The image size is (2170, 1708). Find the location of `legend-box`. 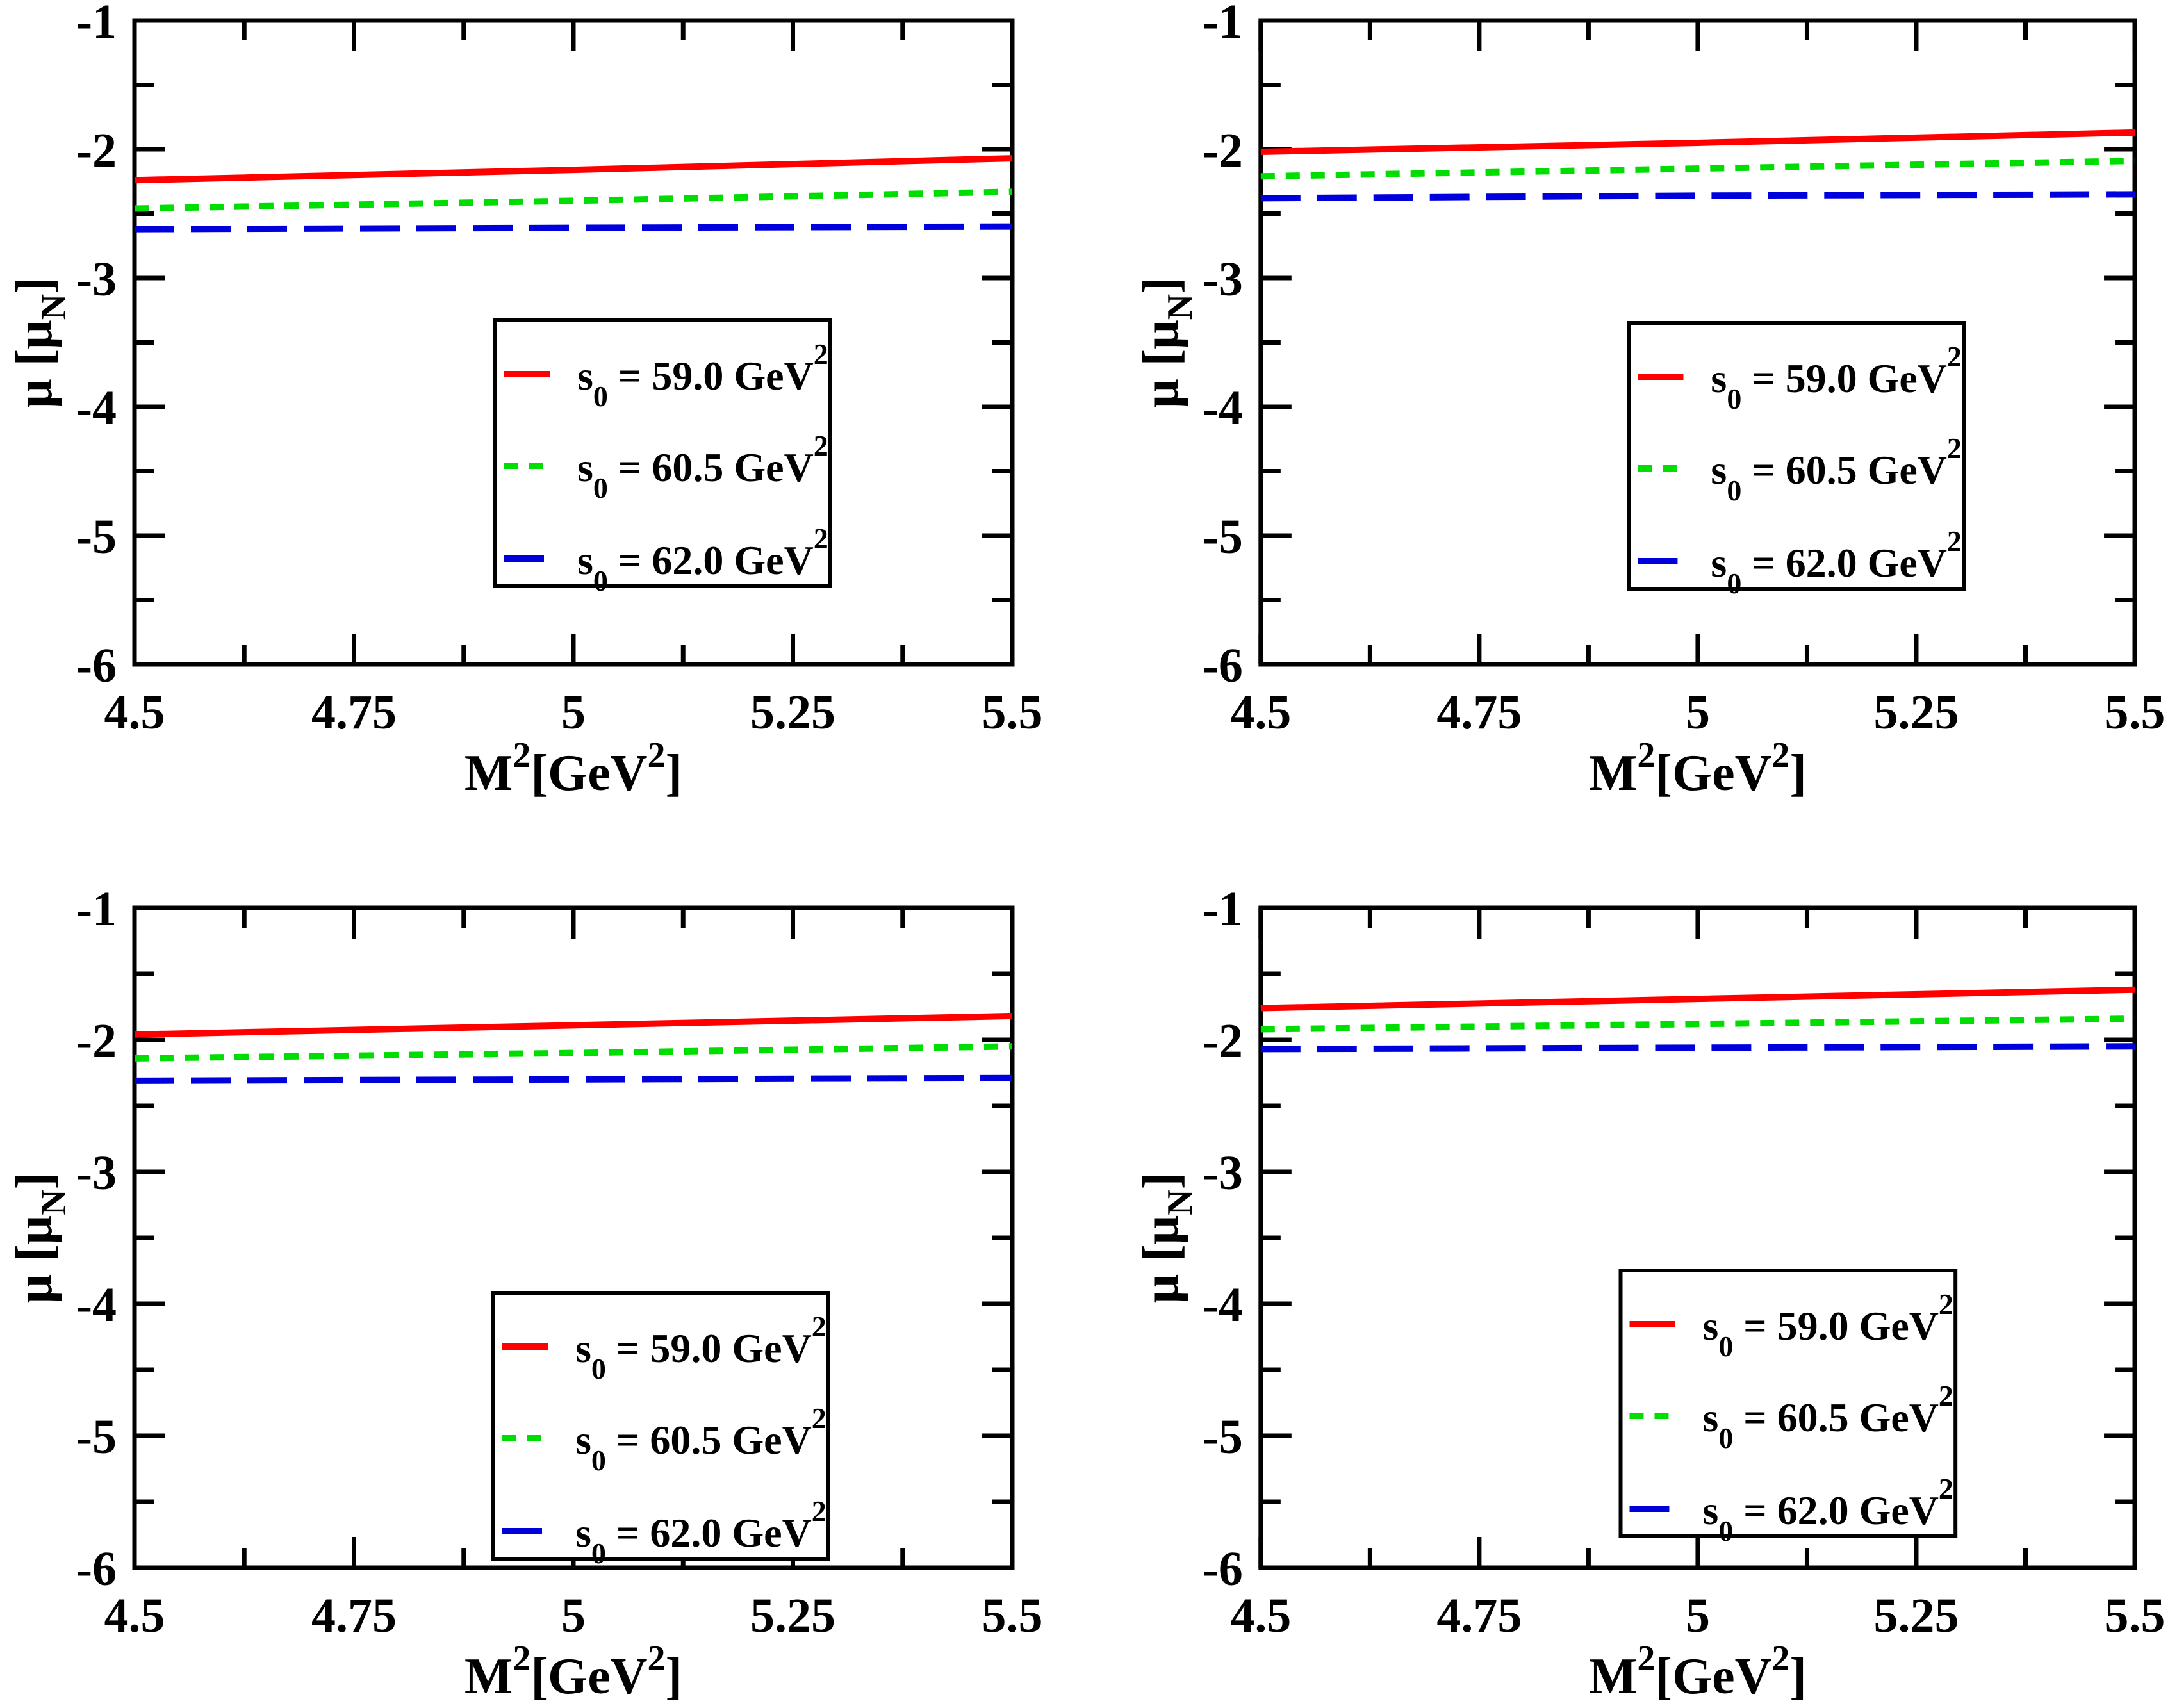

legend-box is located at coordinates (1788, 1403).